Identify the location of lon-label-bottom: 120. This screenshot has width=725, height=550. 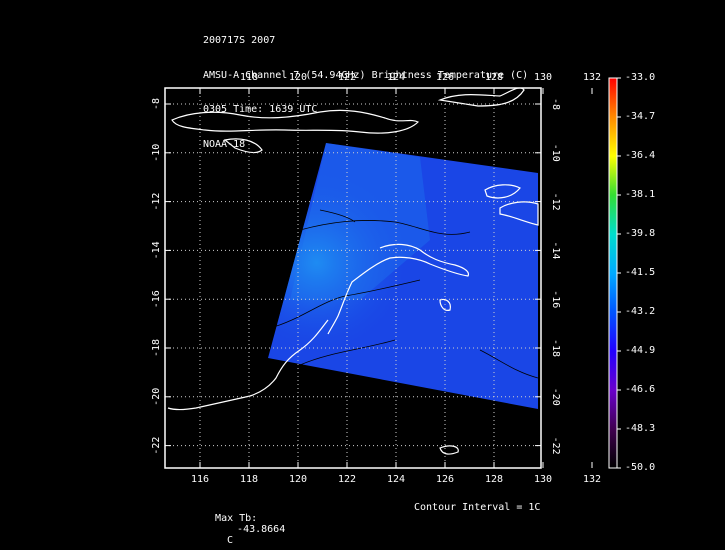
(298, 479).